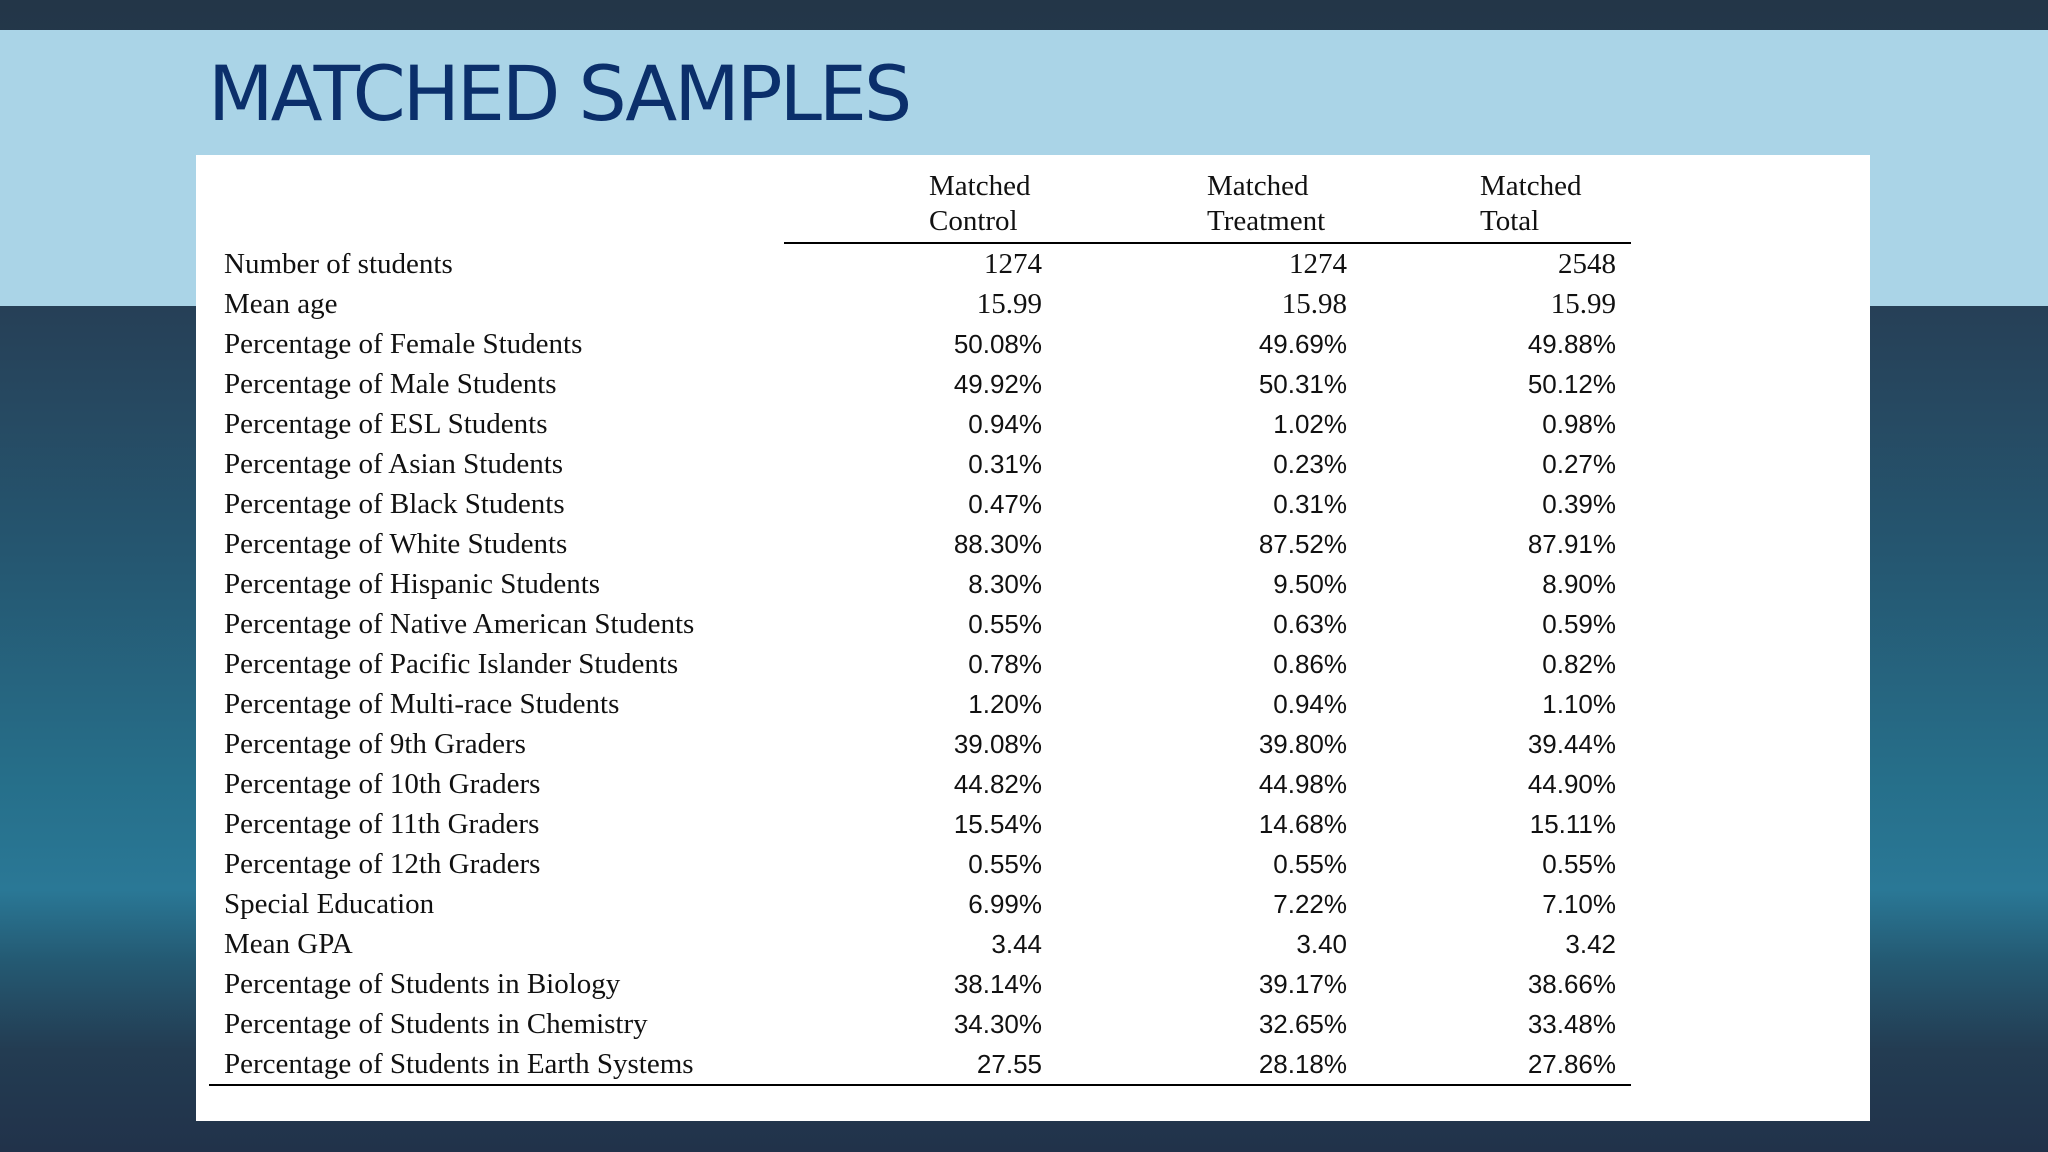 The width and height of the screenshot is (2048, 1152). What do you see at coordinates (1302, 824) in the screenshot?
I see `matched-treatment-value: 14.68%` at bounding box center [1302, 824].